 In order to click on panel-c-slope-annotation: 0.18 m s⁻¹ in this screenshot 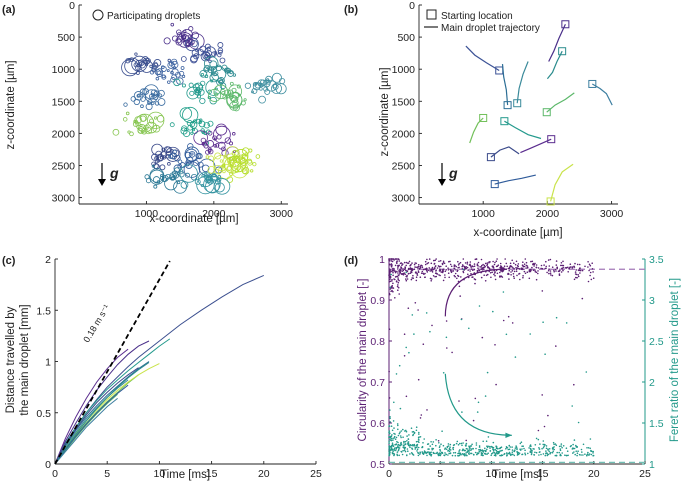, I will do `click(96, 323)`.